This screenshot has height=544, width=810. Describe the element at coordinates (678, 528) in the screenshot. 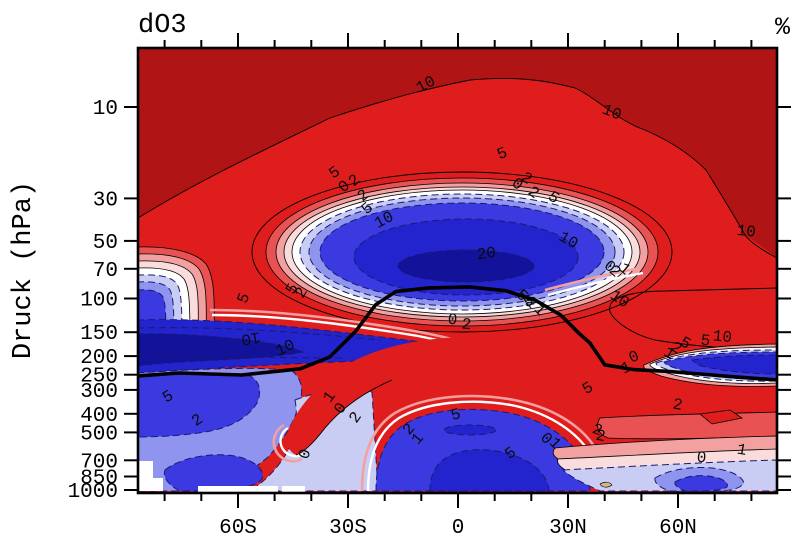

I see `x-tick-label: 60N` at that location.